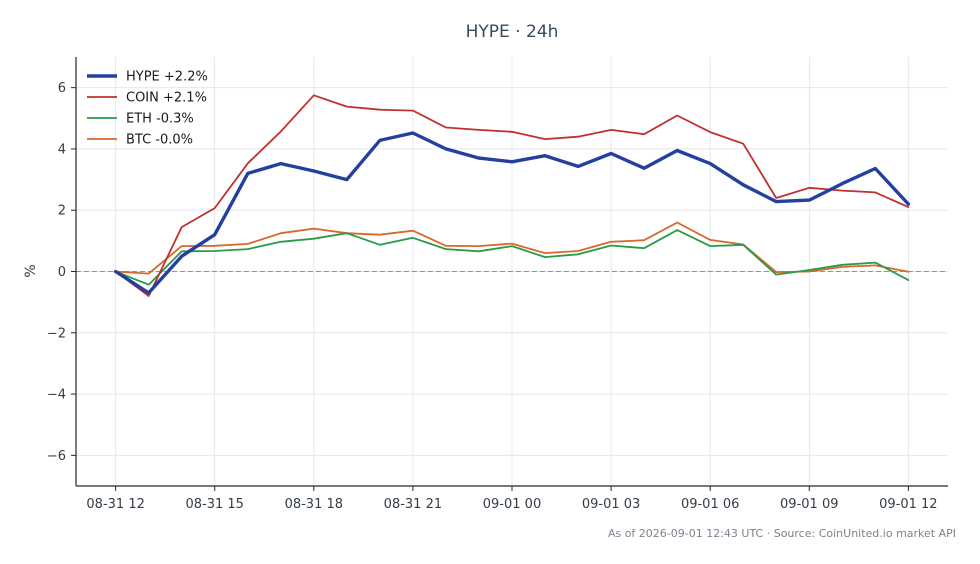  Describe the element at coordinates (512, 504) in the screenshot. I see `x-tick-label: 09-01 00` at that location.